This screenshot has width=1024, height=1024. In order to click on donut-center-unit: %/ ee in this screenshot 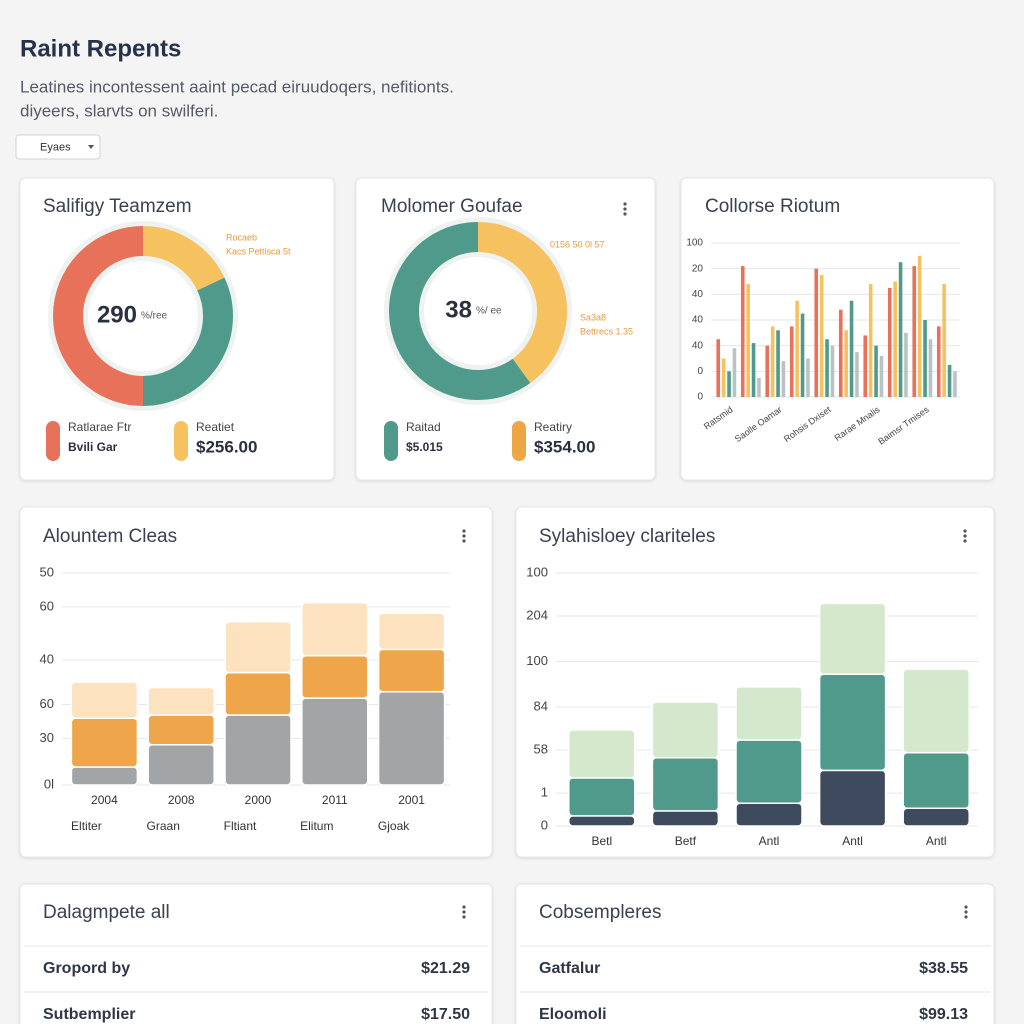, I will do `click(489, 311)`.